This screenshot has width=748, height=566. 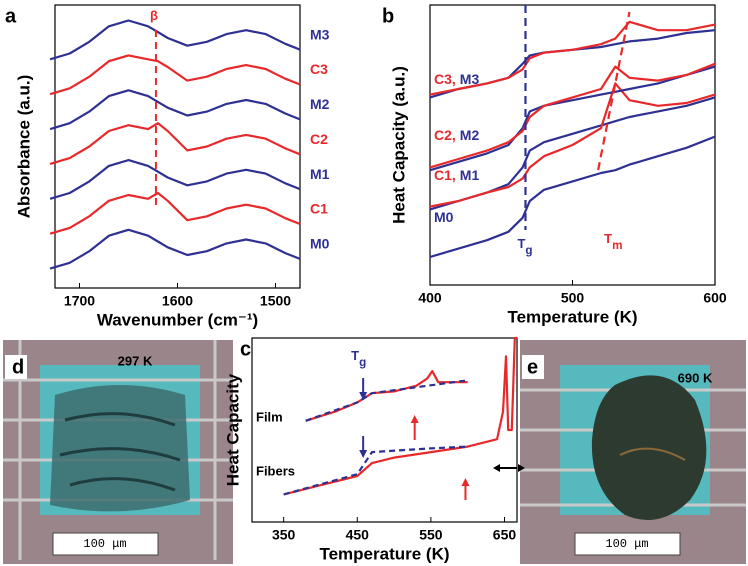 What do you see at coordinates (319, 209) in the screenshot?
I see `series-label: C1` at bounding box center [319, 209].